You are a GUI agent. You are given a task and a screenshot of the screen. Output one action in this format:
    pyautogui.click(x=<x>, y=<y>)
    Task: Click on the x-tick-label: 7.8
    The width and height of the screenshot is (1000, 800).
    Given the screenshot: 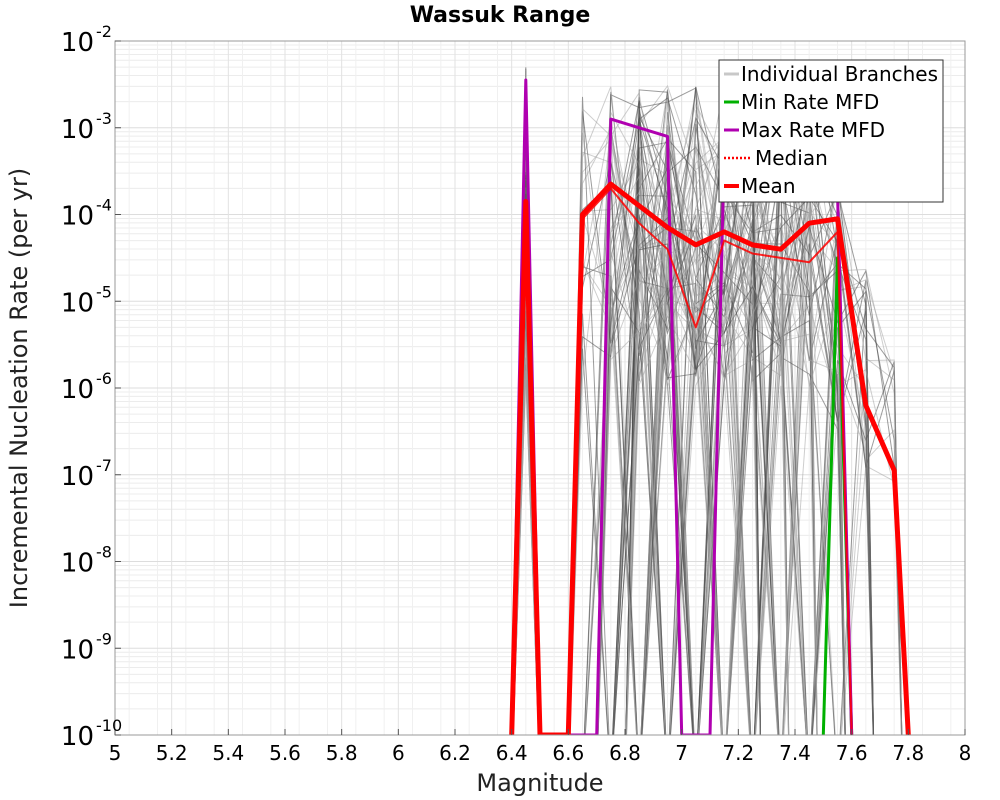 What is the action you would take?
    pyautogui.click(x=908, y=753)
    